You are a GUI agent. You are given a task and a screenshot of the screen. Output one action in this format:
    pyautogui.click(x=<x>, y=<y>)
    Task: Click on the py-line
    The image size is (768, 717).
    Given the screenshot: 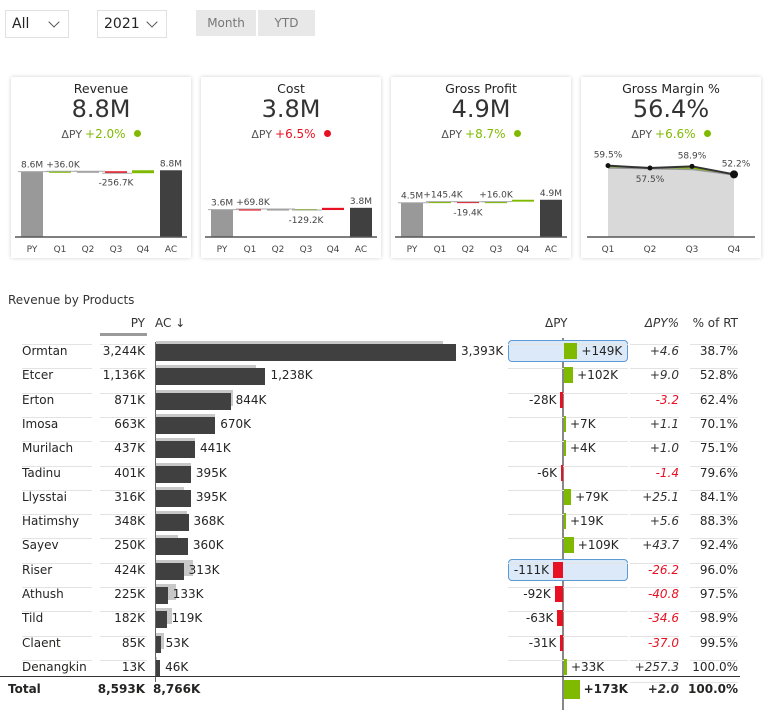 What is the action you would take?
    pyautogui.click(x=671, y=171)
    